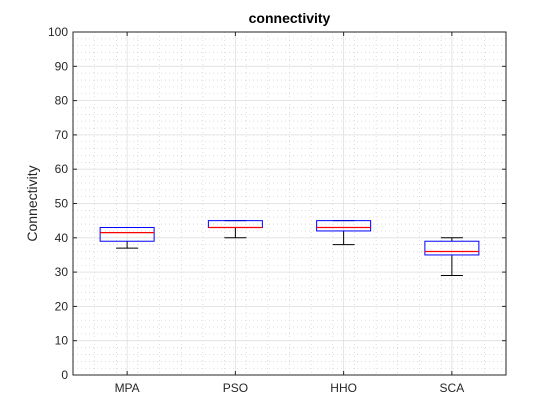 The height and width of the screenshot is (420, 560). I want to click on y-tick-label: 90, so click(62, 66).